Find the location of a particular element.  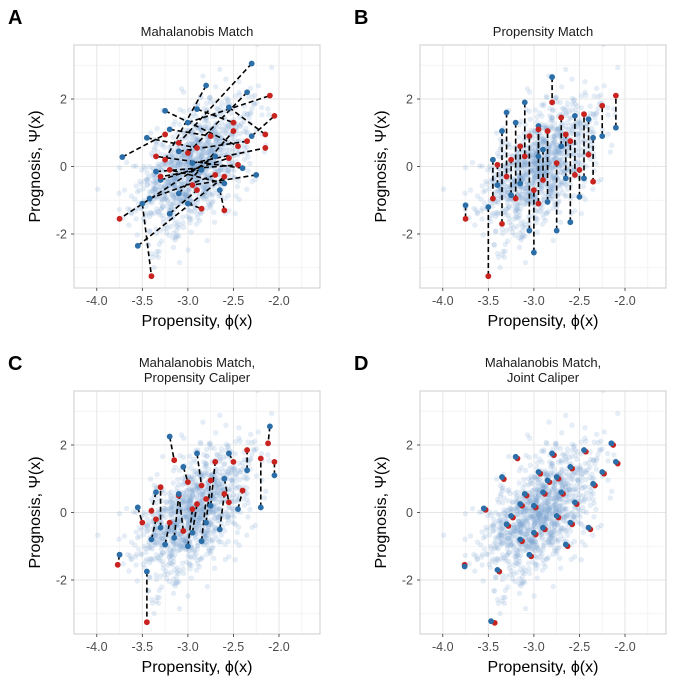

x-tick-label: -3.5 is located at coordinates (143, 647).